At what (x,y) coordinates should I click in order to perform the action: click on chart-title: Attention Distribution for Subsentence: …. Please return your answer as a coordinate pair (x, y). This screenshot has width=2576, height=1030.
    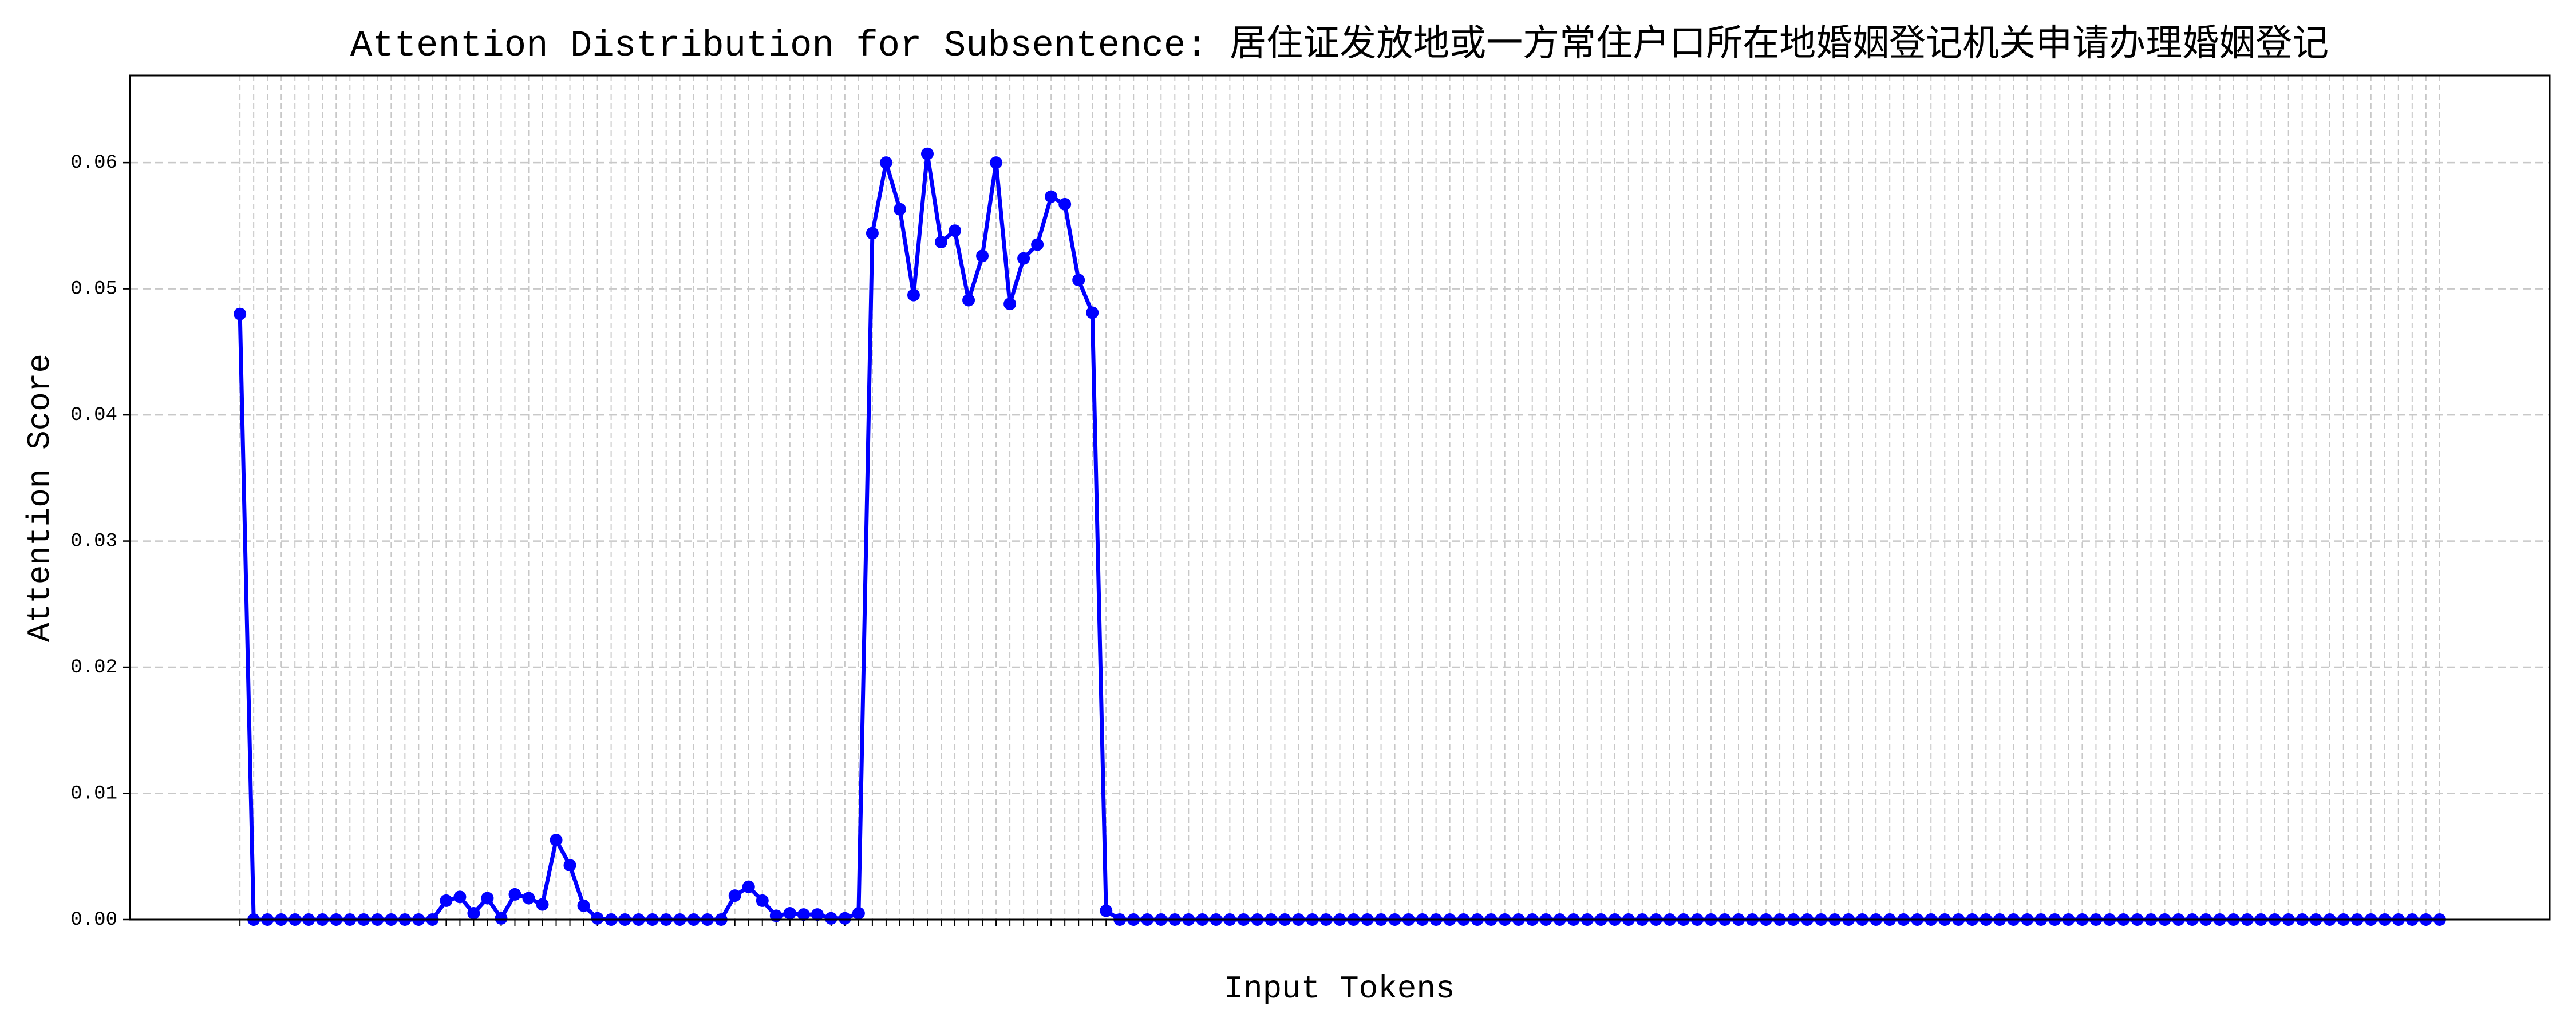
    Looking at the image, I should click on (1339, 45).